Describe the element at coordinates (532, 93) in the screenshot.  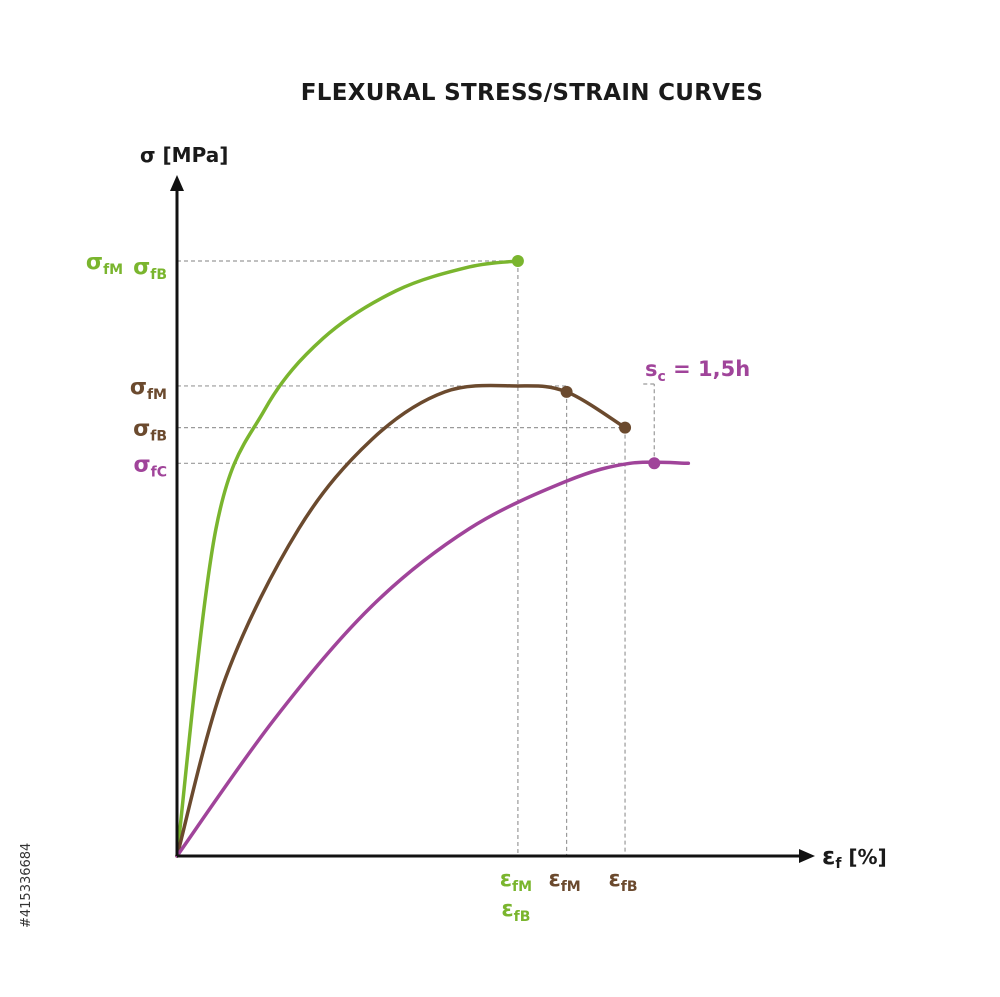
I see `chart-title: FLEXURAL STRESS/STRAIN CURVES` at that location.